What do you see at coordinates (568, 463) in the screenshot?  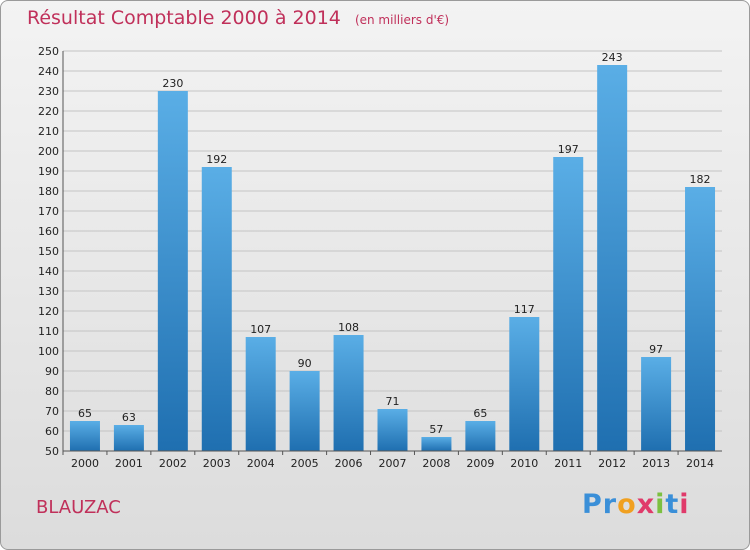 I see `x-tick-label-2011: 2011` at bounding box center [568, 463].